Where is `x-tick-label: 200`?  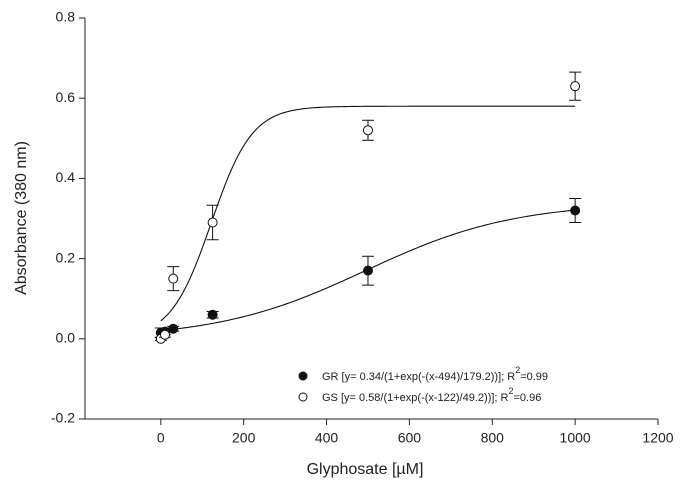 x-tick-label: 200 is located at coordinates (244, 438).